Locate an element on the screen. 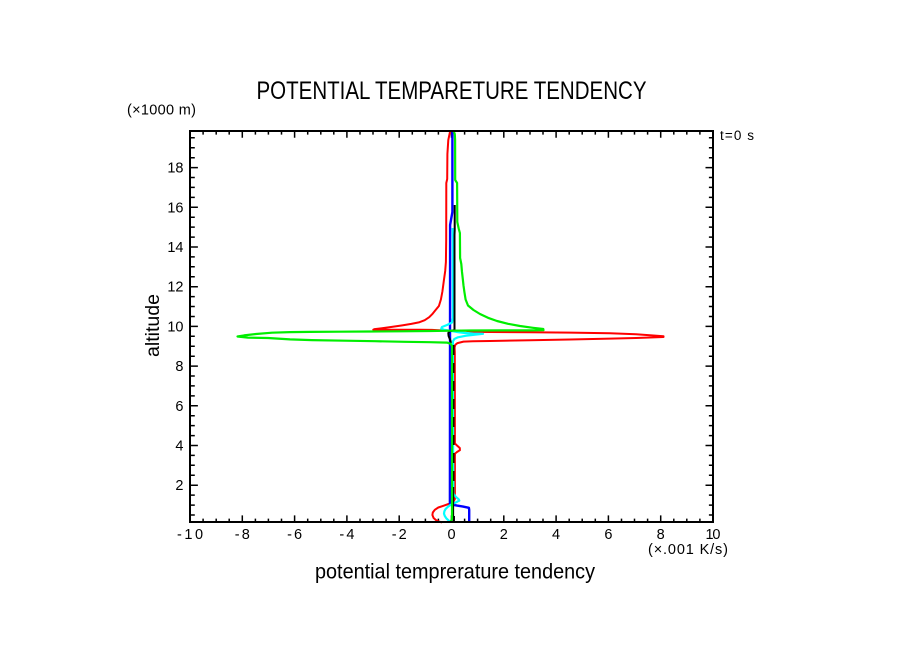 The image size is (904, 654). svg-text: -2 is located at coordinates (399, 535).